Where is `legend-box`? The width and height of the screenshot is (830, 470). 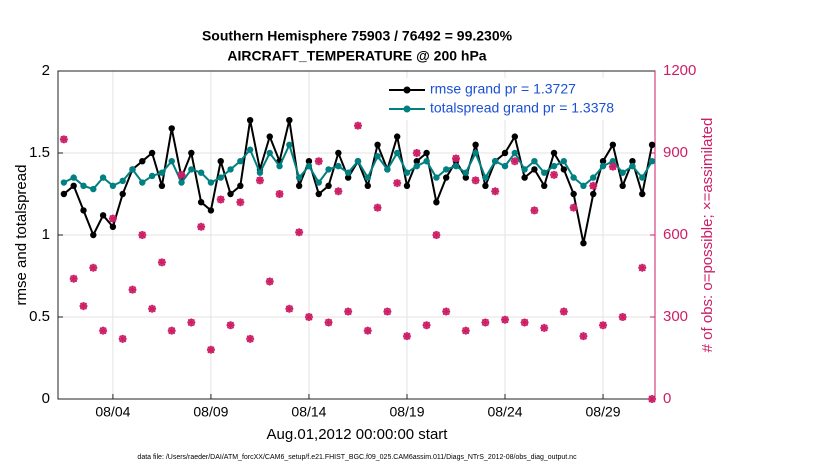 legend-box is located at coordinates (519, 99).